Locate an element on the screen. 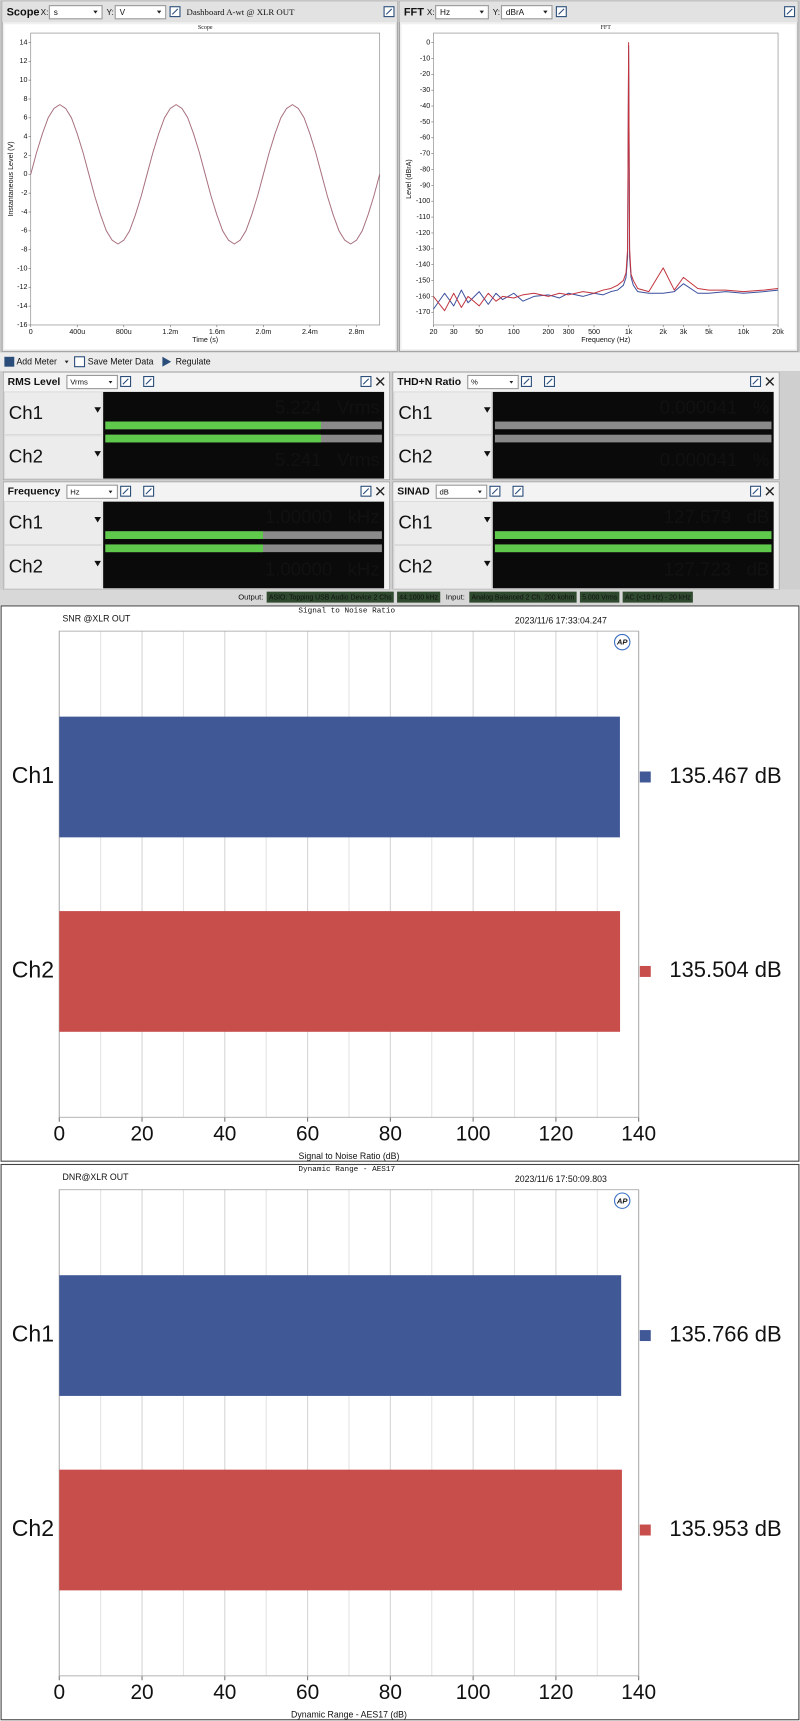  y-tick-label: -60 is located at coordinates (425, 138).